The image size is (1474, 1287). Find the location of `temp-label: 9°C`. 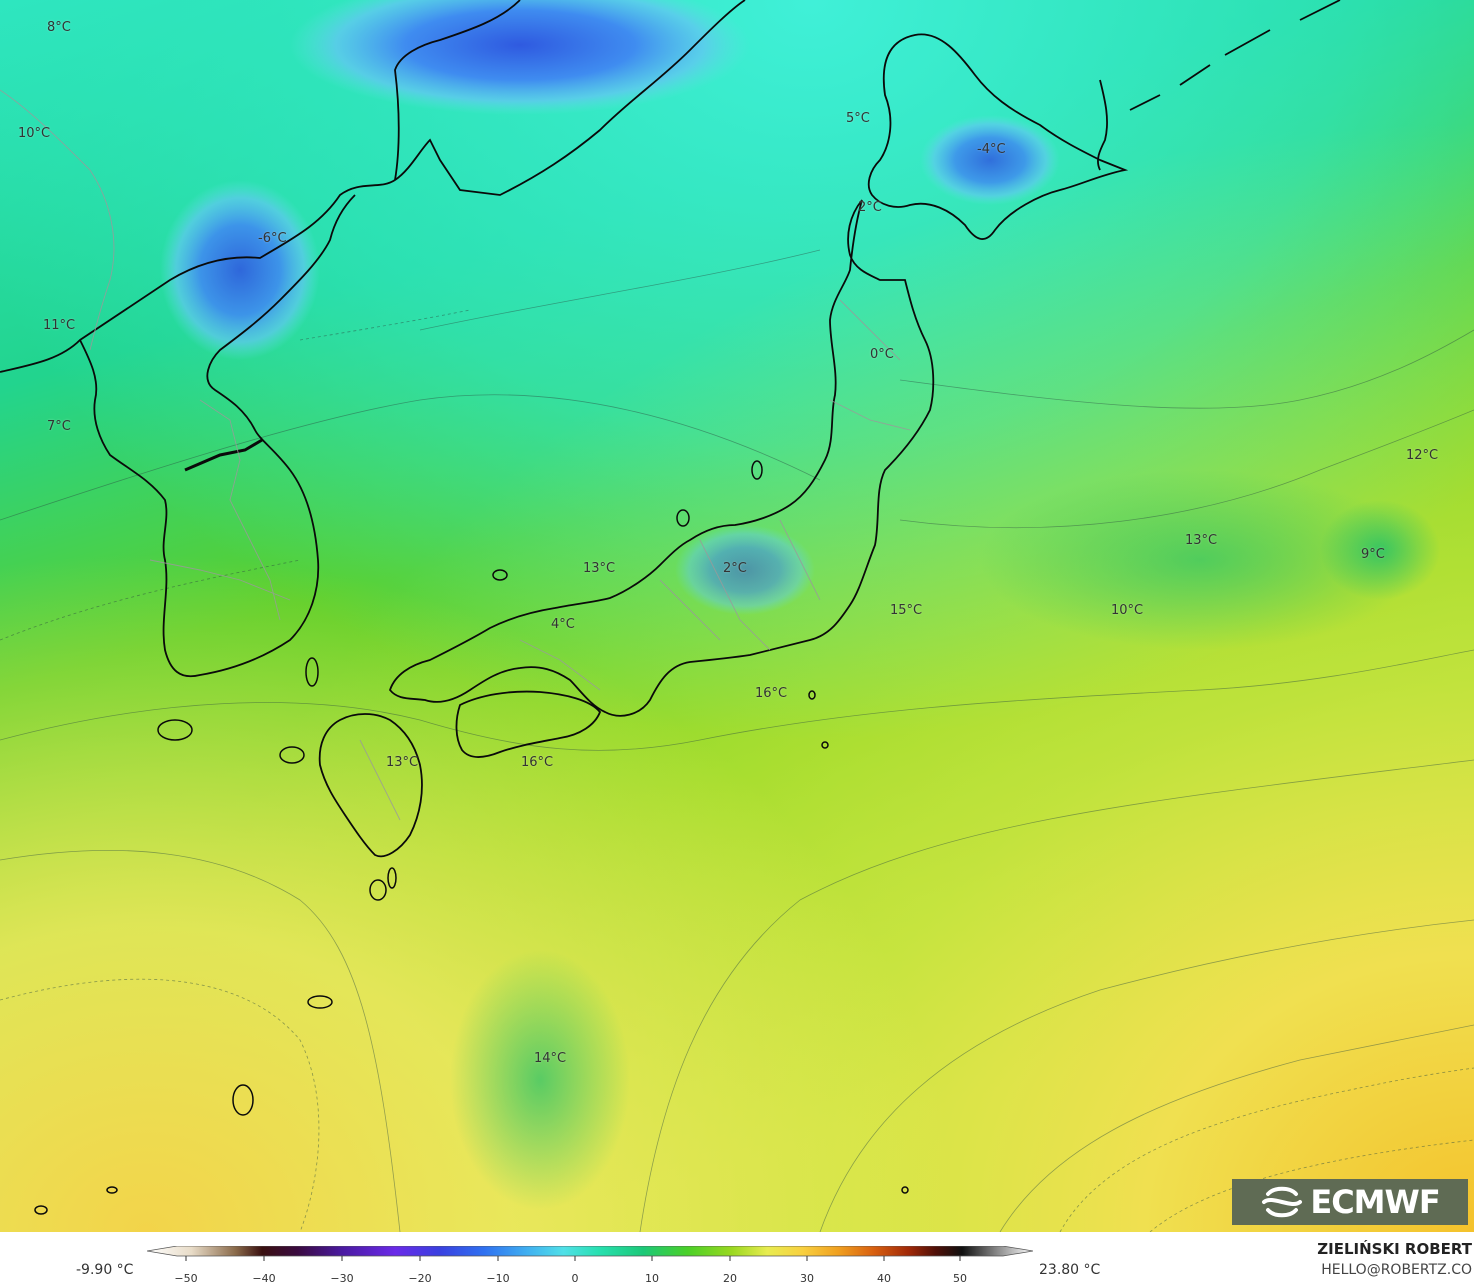

temp-label: 9°C is located at coordinates (1373, 554).